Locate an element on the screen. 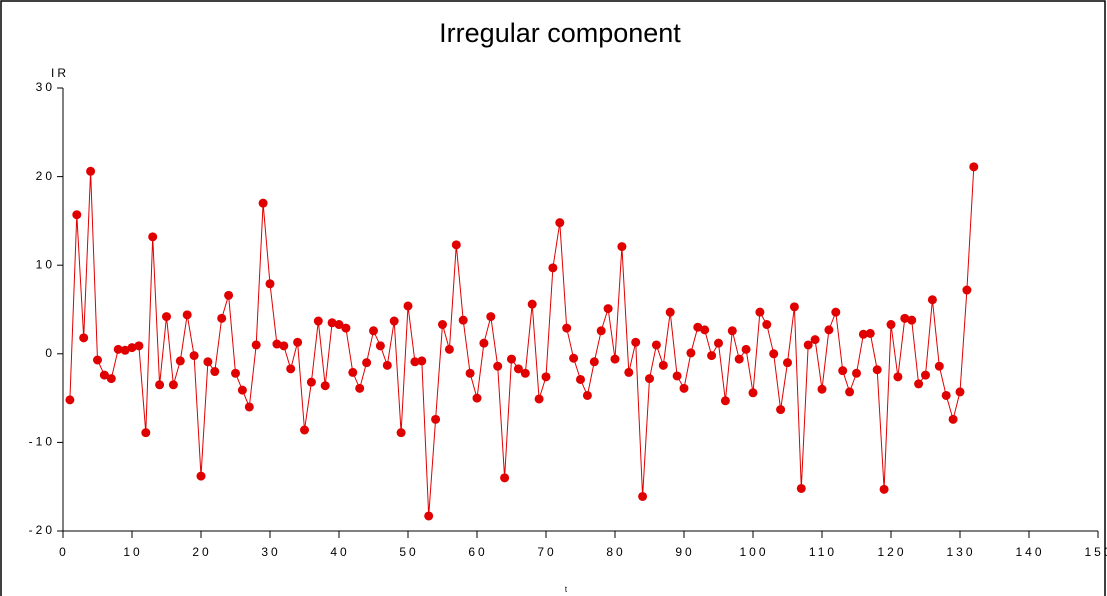  x-tick-label: 80 is located at coordinates (615, 552).